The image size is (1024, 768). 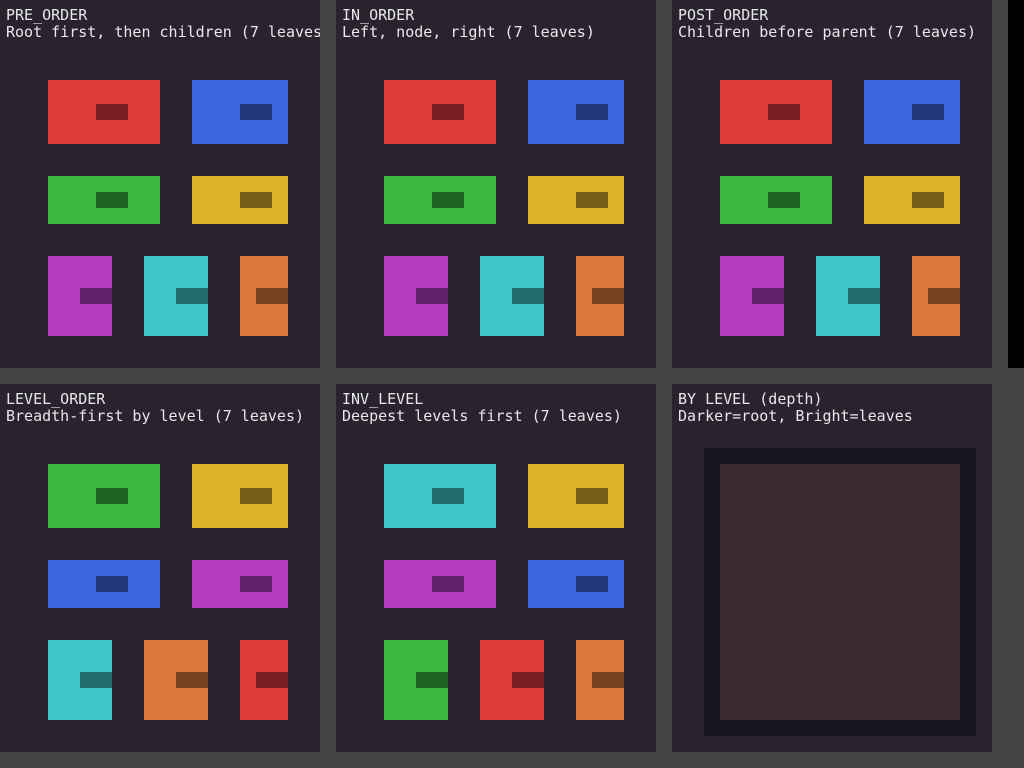 I want to click on depth-map-fill, so click(x=840, y=592).